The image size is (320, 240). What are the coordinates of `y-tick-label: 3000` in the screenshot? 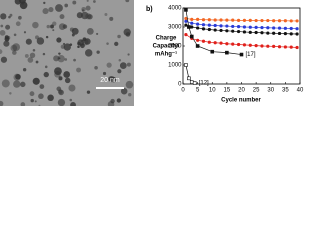 It's located at (175, 28).